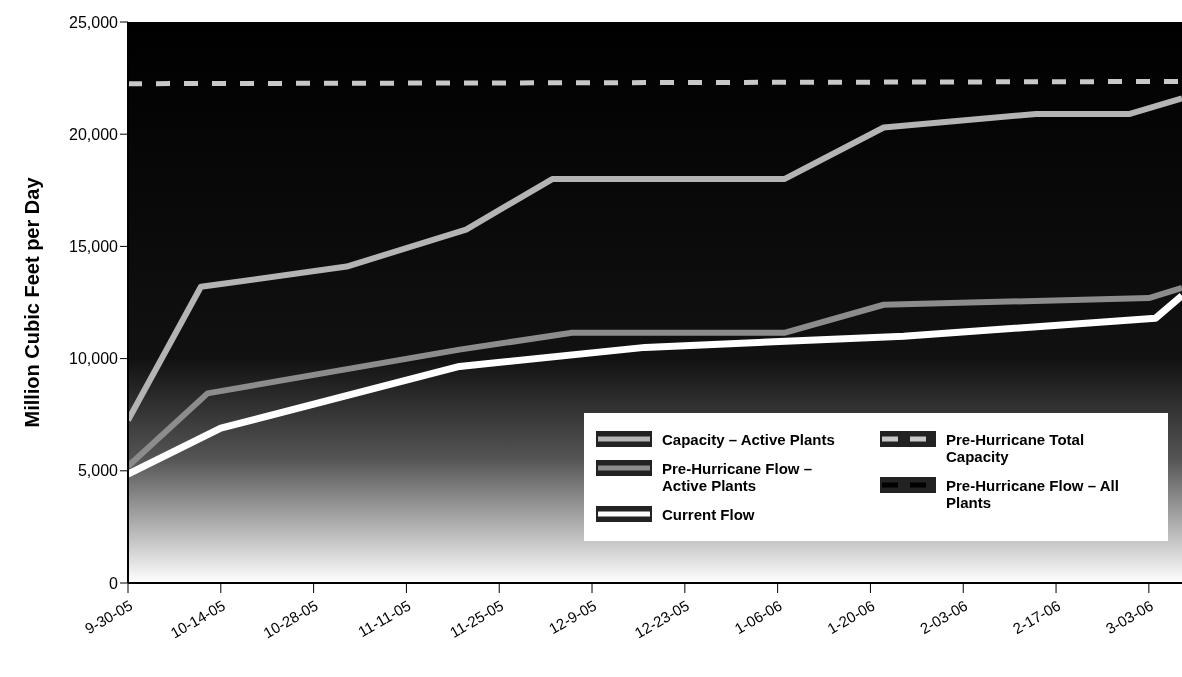 Image resolution: width=1182 pixels, height=677 pixels. Describe the element at coordinates (114, 583) in the screenshot. I see `y-tick-label: 0` at that location.